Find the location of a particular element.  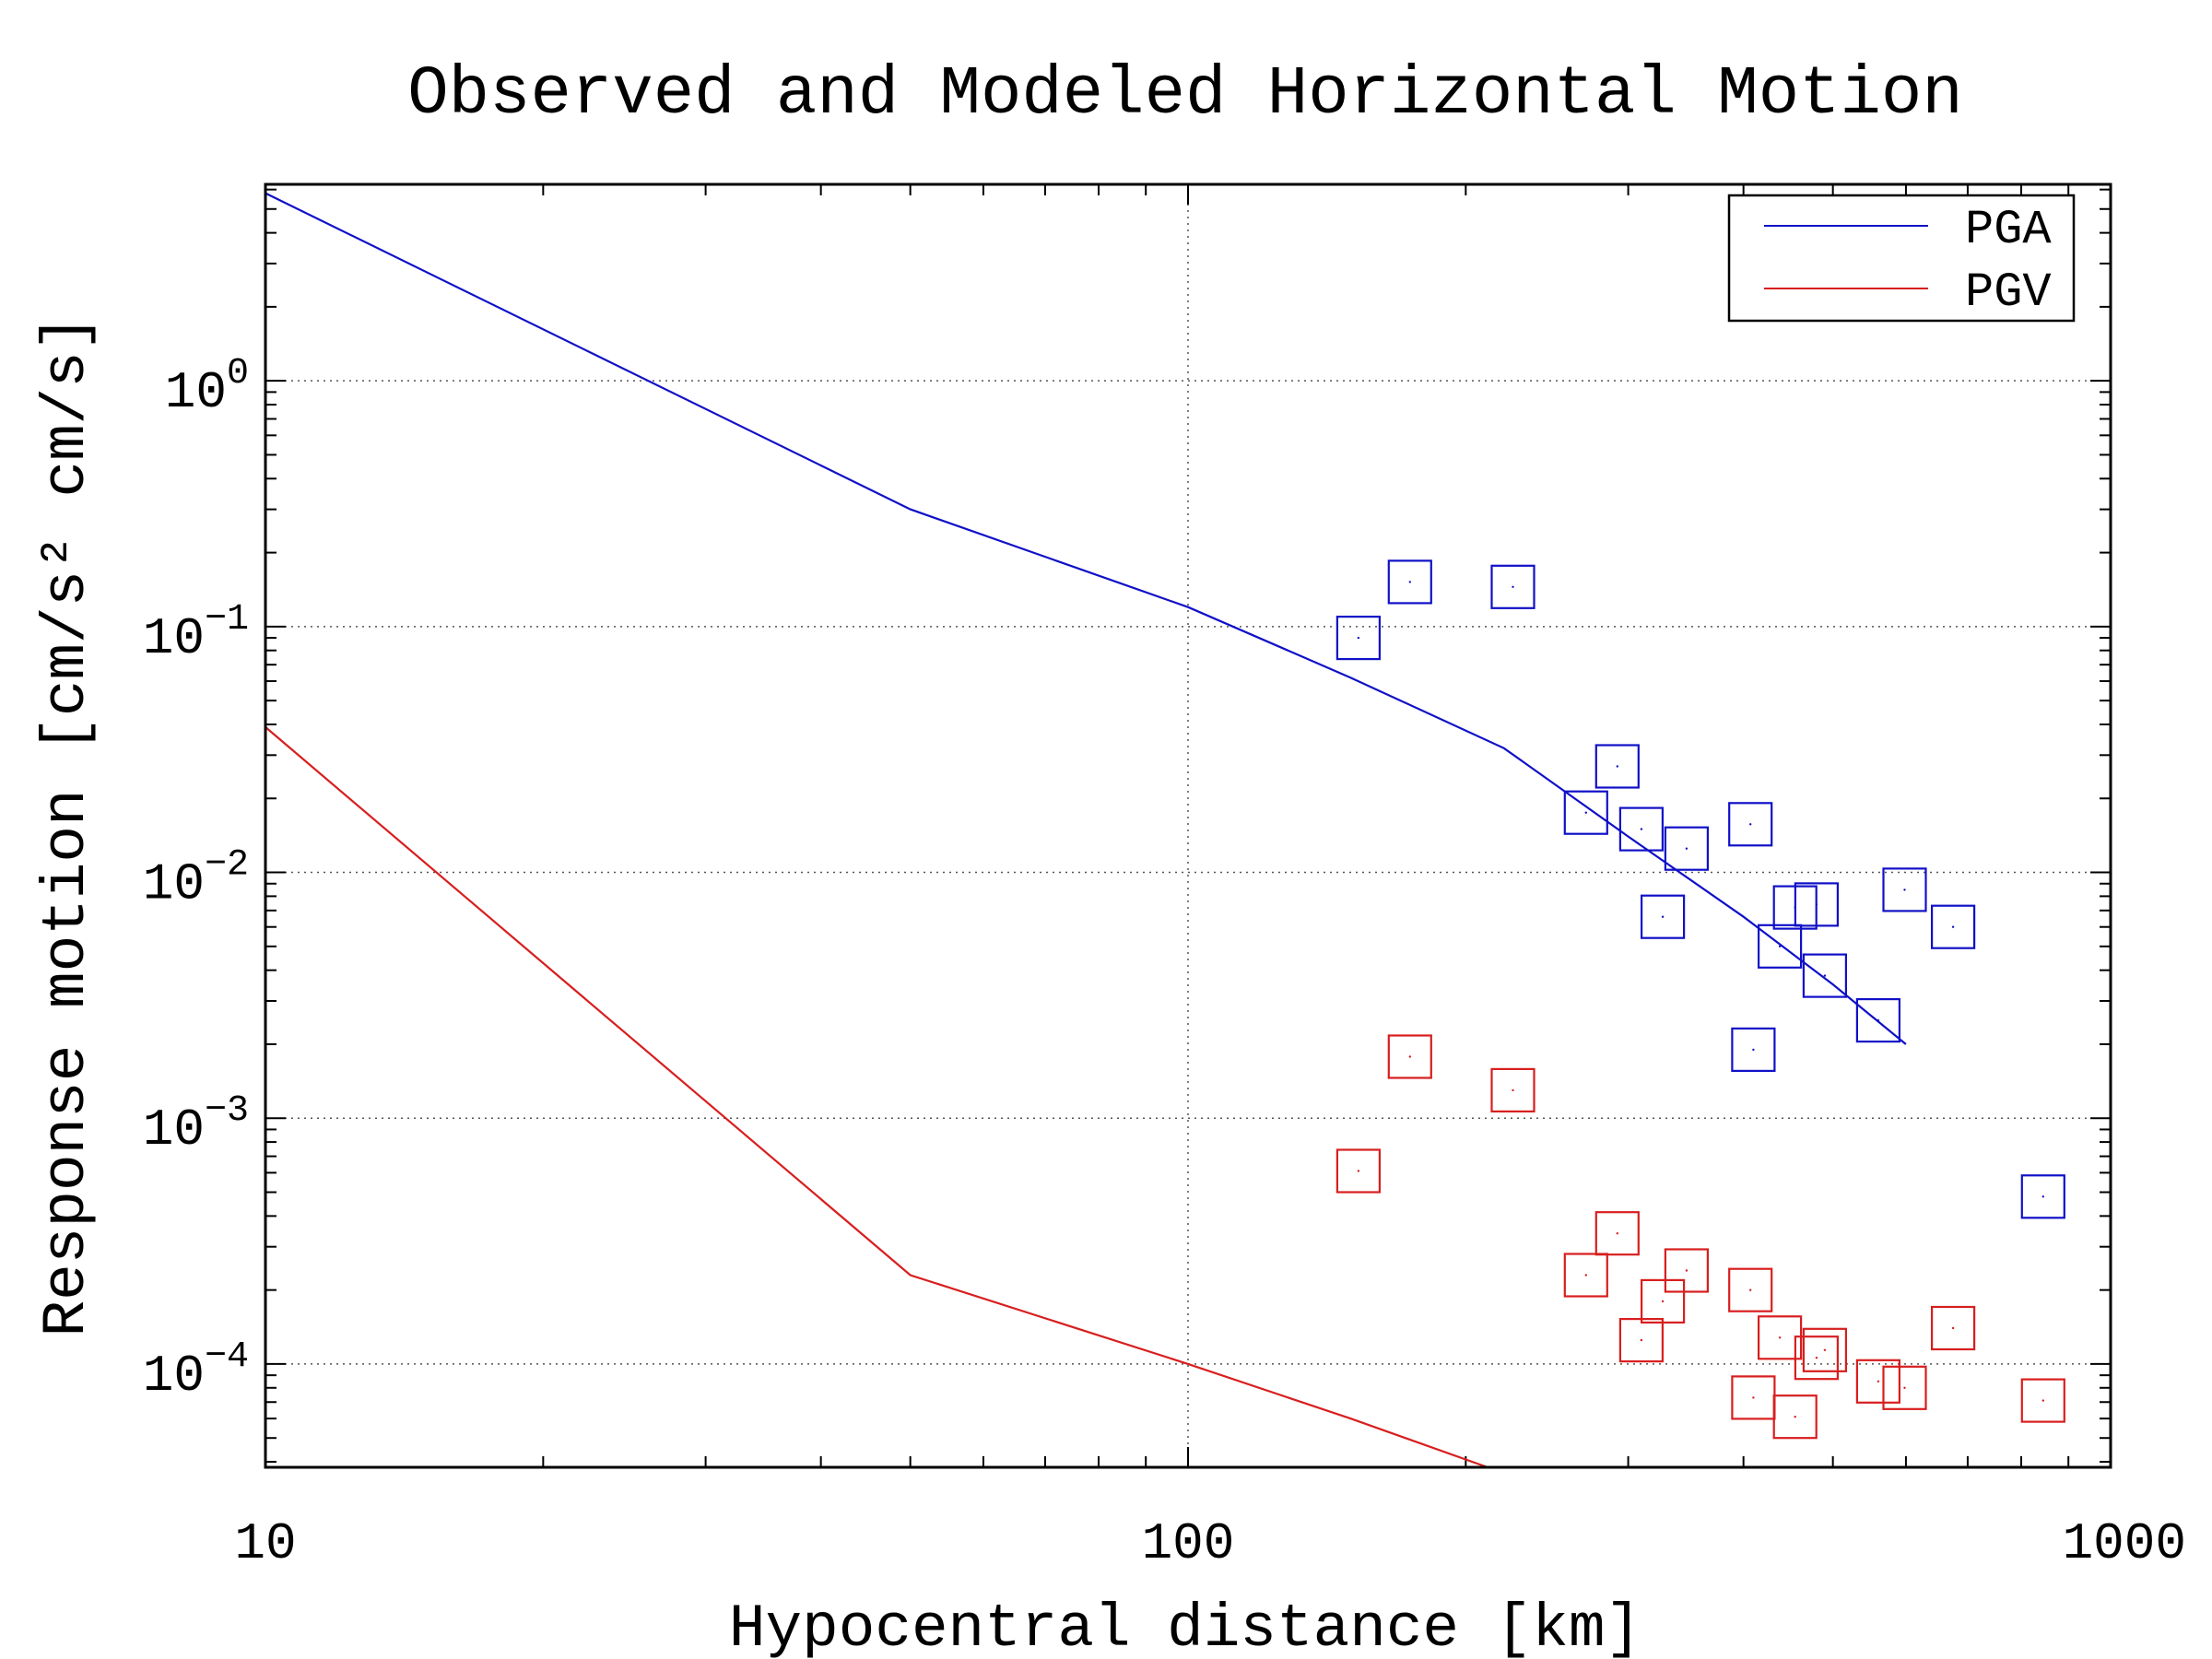

legend-label-pgv: PGV is located at coordinates (2008, 292).